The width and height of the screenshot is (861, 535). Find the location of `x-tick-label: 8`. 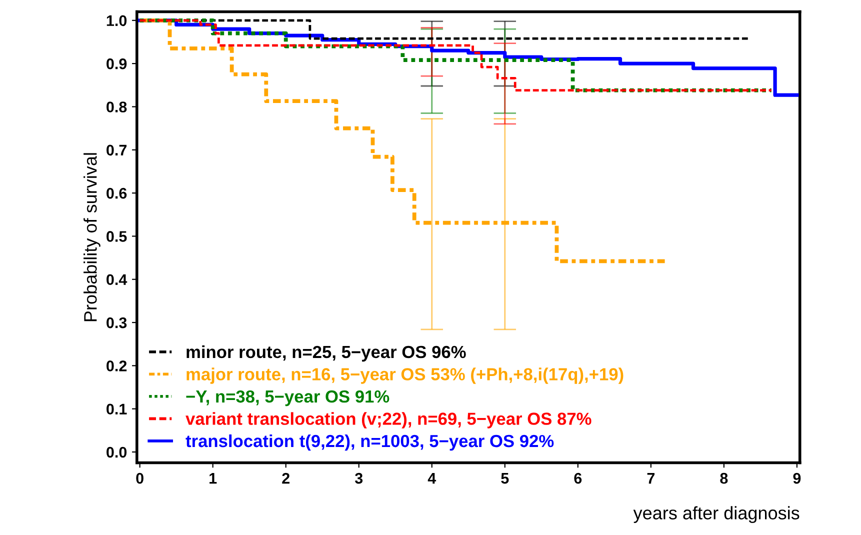

x-tick-label: 8 is located at coordinates (724, 478).